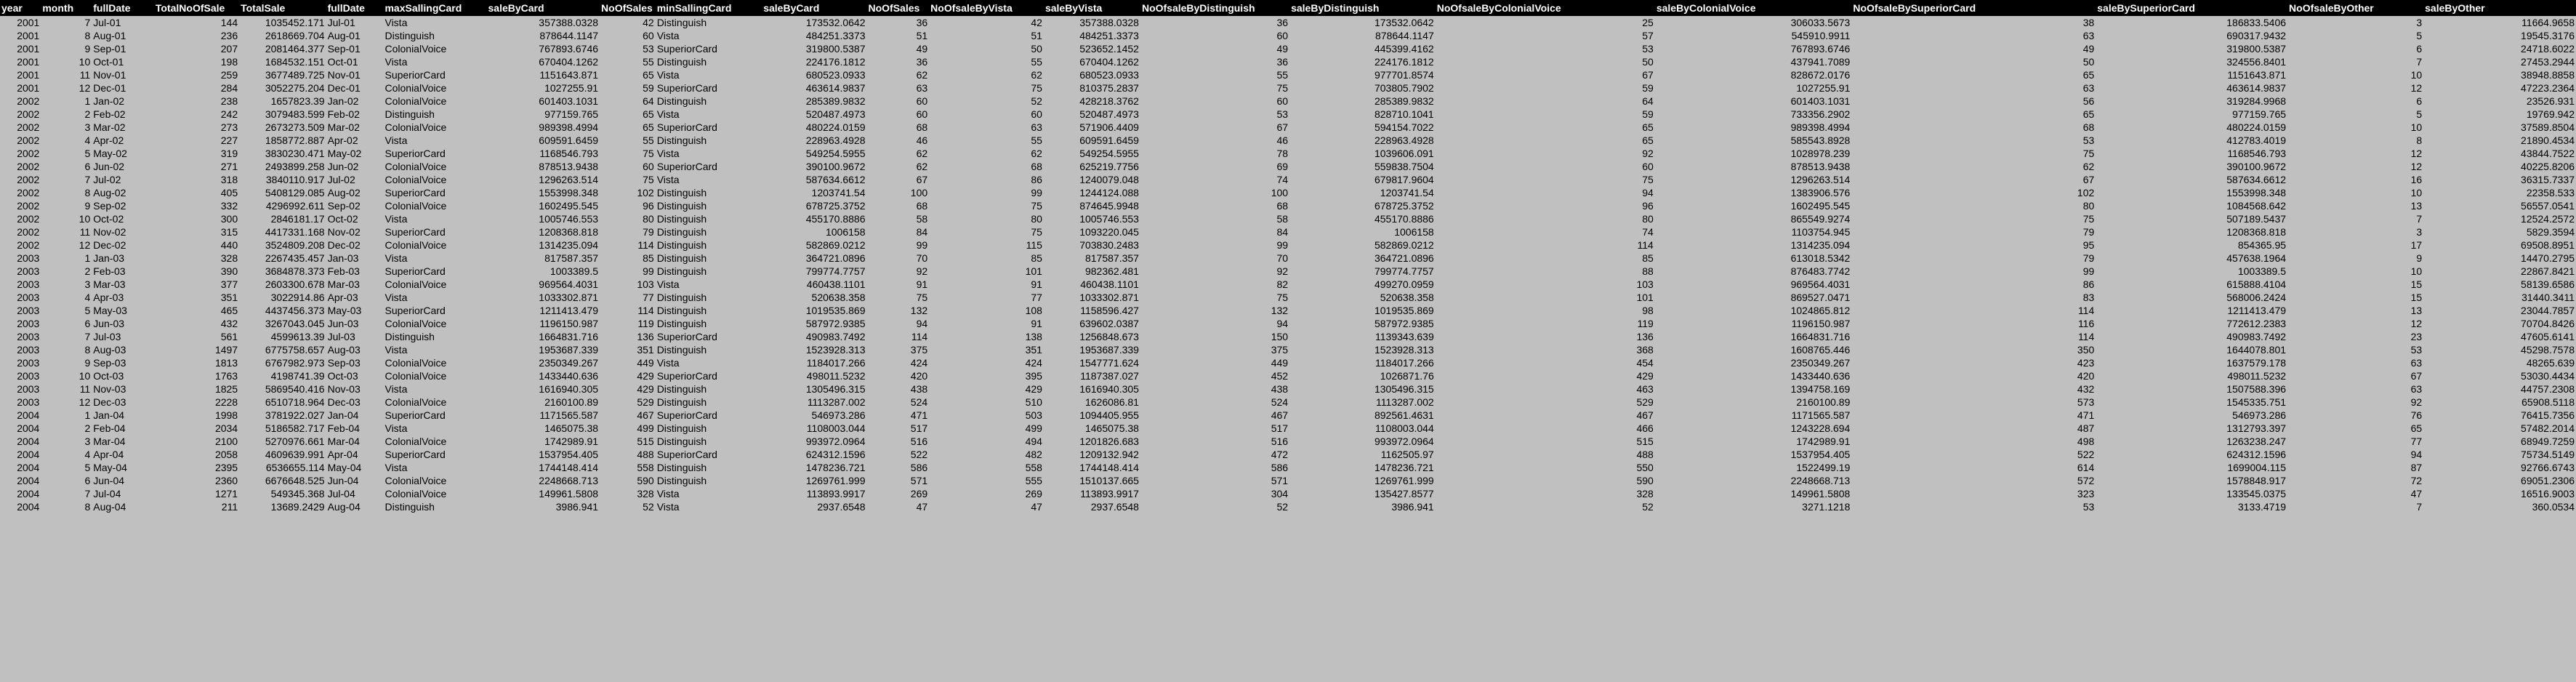 Image resolution: width=2576 pixels, height=682 pixels. What do you see at coordinates (1282, 153) in the screenshot?
I see `table-cell: 78` at bounding box center [1282, 153].